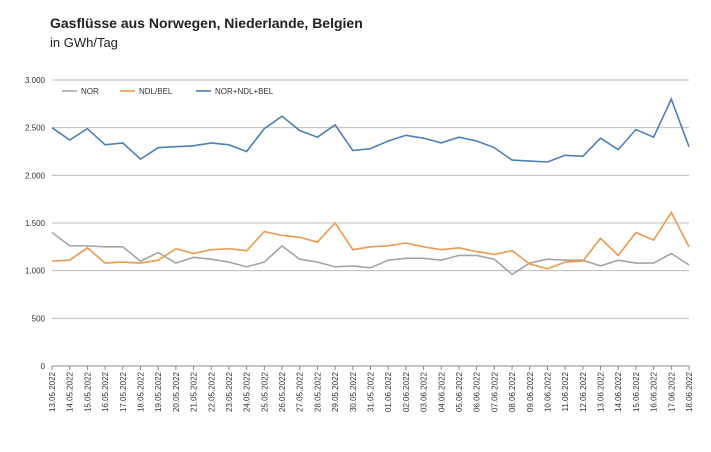 This screenshot has width=711, height=452. I want to click on x-tick-label: 30.05.2022, so click(353, 391).